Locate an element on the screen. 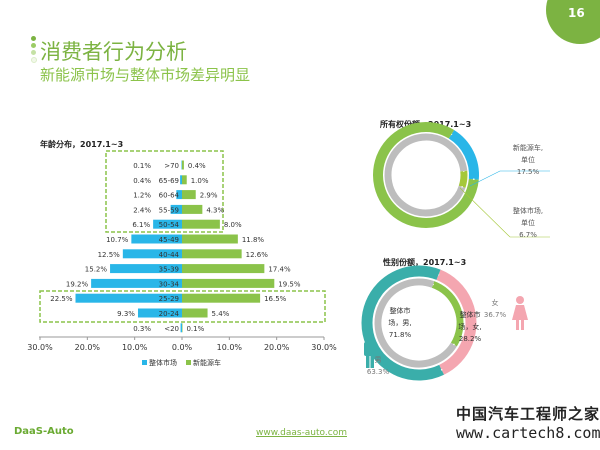  website-link: www.daas-auto.com is located at coordinates (301, 433).